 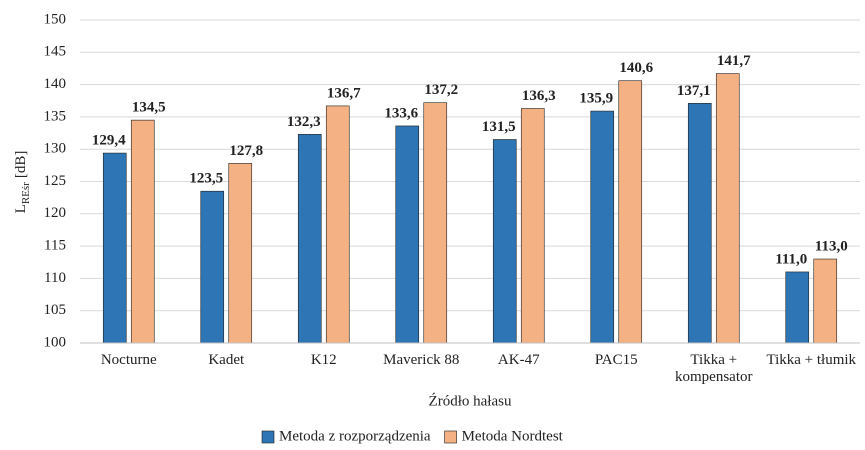 What do you see at coordinates (55, 84) in the screenshot?
I see `y-tick-label: 140` at bounding box center [55, 84].